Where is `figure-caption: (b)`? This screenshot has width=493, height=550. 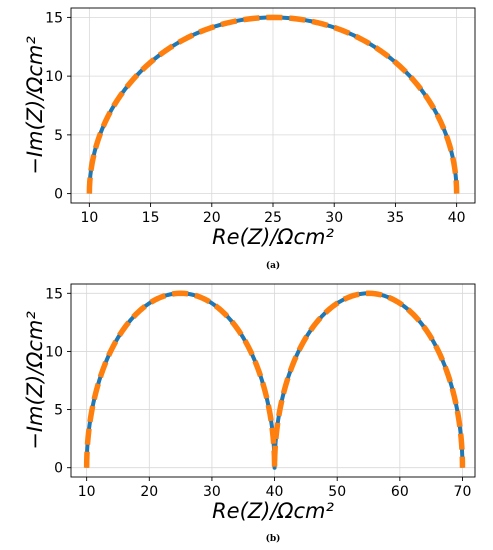
figure-caption: (b) is located at coordinates (273, 538).